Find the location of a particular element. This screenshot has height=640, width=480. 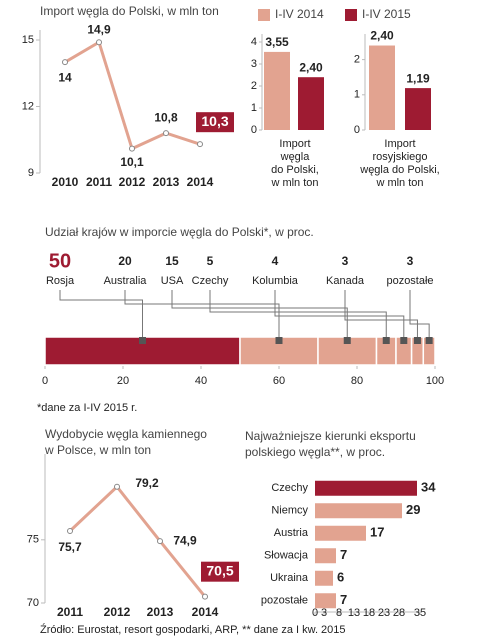

x-tick-label: 3 is located at coordinates (324, 613).